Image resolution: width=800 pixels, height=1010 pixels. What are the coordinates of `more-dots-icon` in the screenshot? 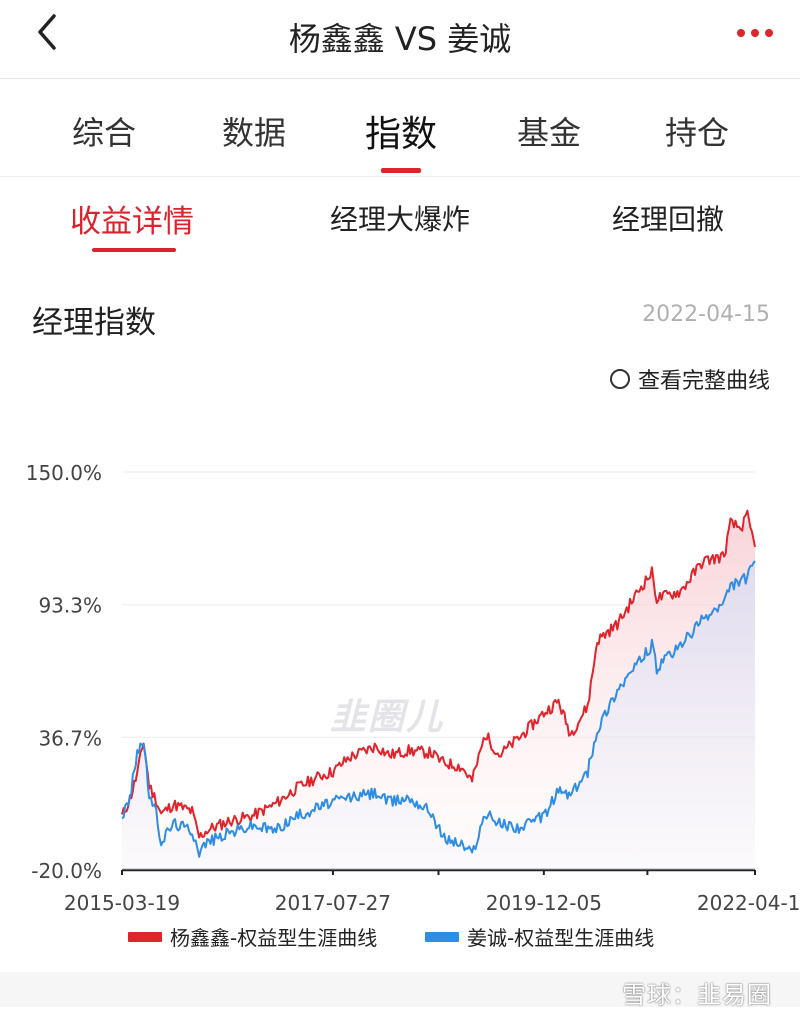 It's located at (755, 33).